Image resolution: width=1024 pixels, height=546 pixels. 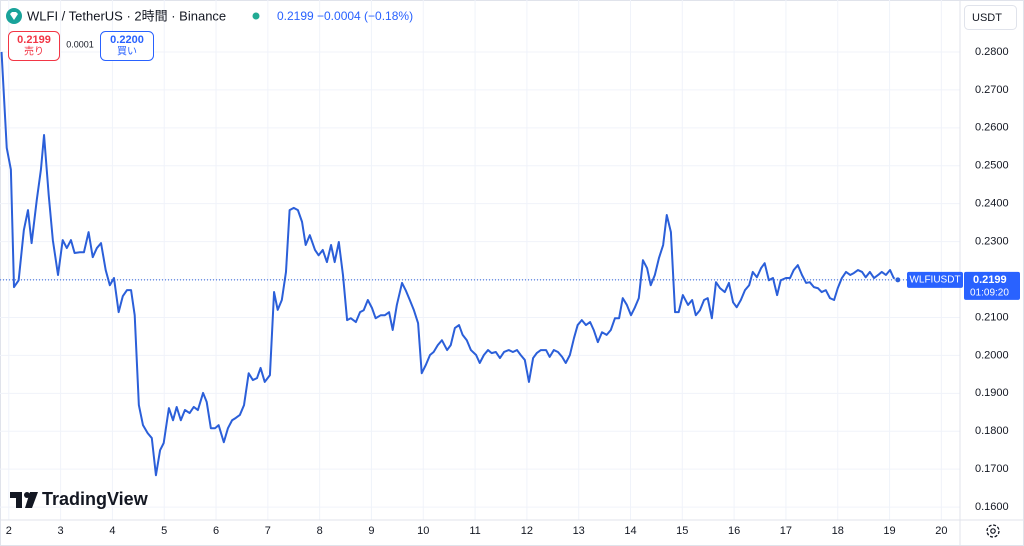 I want to click on market-status, so click(x=256, y=16).